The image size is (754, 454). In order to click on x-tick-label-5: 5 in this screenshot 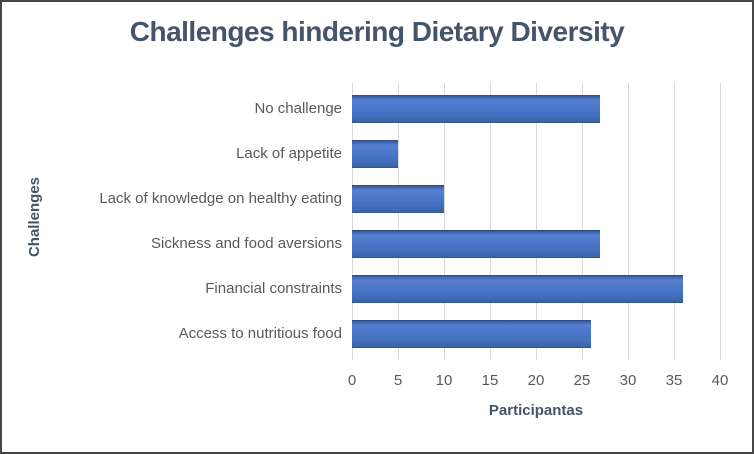, I will do `click(398, 380)`.